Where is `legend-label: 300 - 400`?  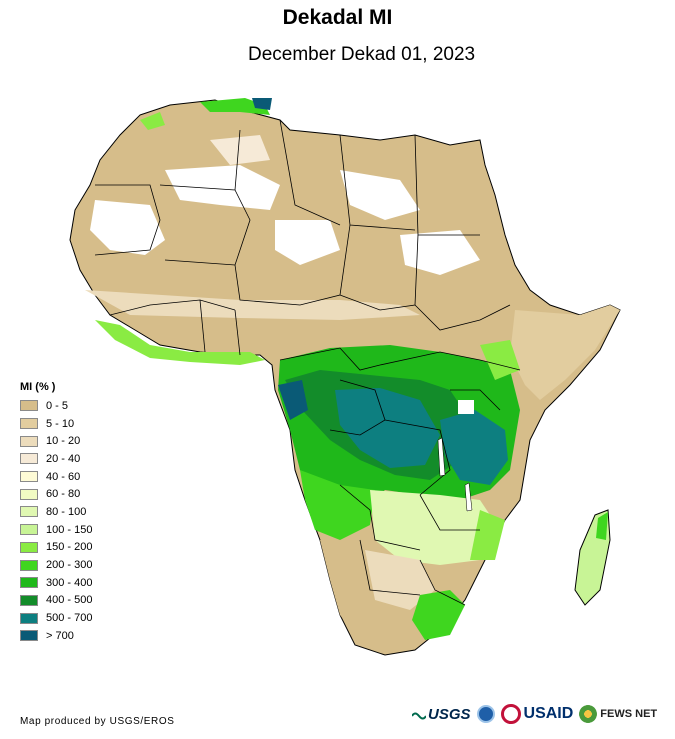
legend-label: 300 - 400 is located at coordinates (69, 582).